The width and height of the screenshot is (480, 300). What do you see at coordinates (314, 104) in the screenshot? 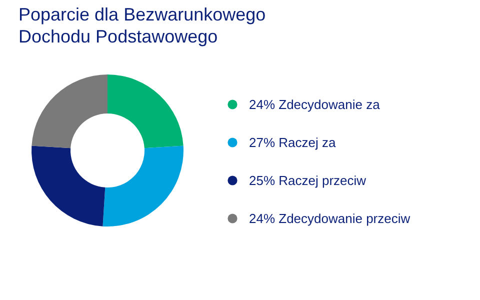
I see `legend-label: 24% Zdecydowanie za` at bounding box center [314, 104].